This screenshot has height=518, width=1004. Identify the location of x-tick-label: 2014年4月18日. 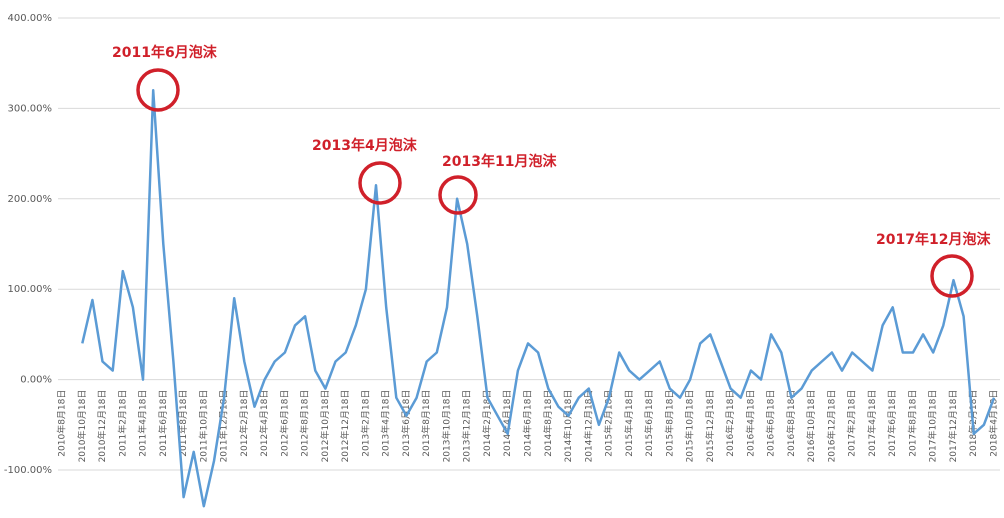
(507, 423).